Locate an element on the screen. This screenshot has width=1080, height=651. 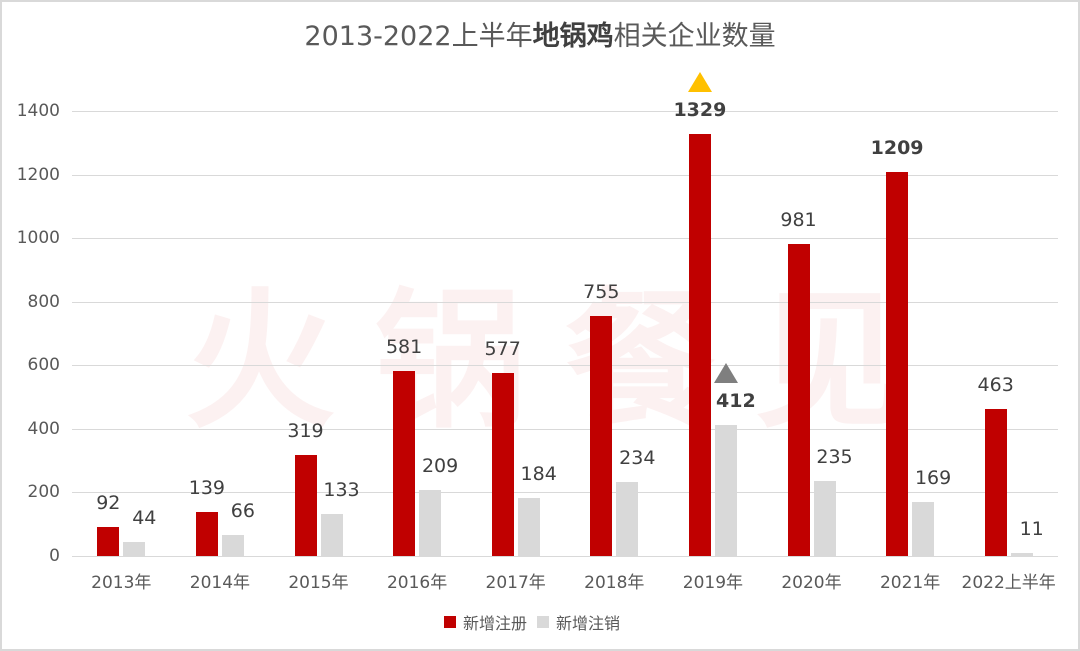
data-label: 319 is located at coordinates (305, 430).